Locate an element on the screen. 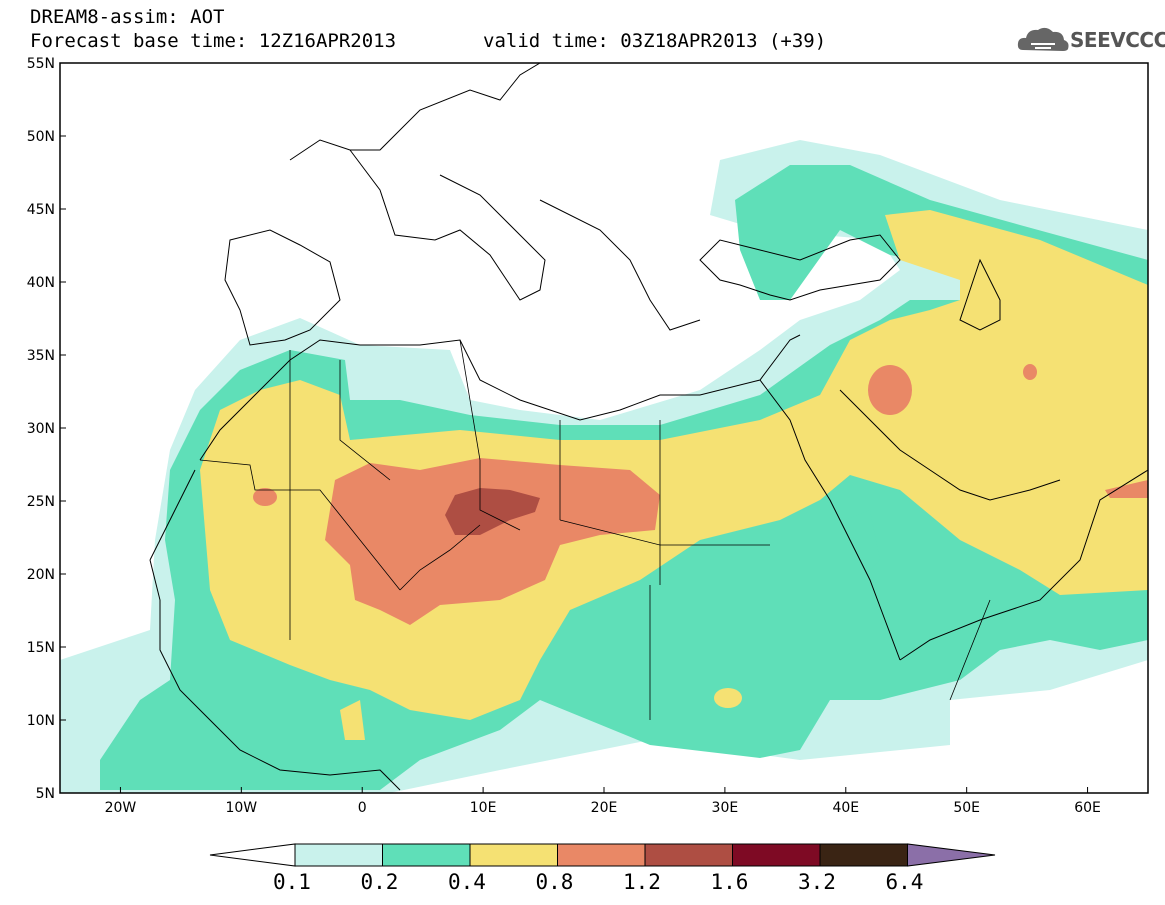 This screenshot has height=905, width=1165. colorbar-label: 0.2 is located at coordinates (379, 882).